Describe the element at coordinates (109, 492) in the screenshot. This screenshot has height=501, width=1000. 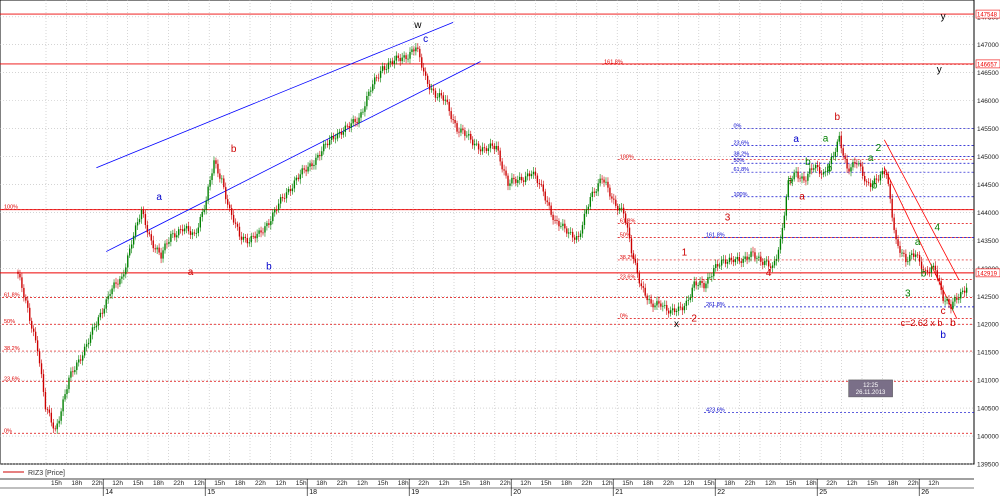
I see `day-label: 14` at that location.